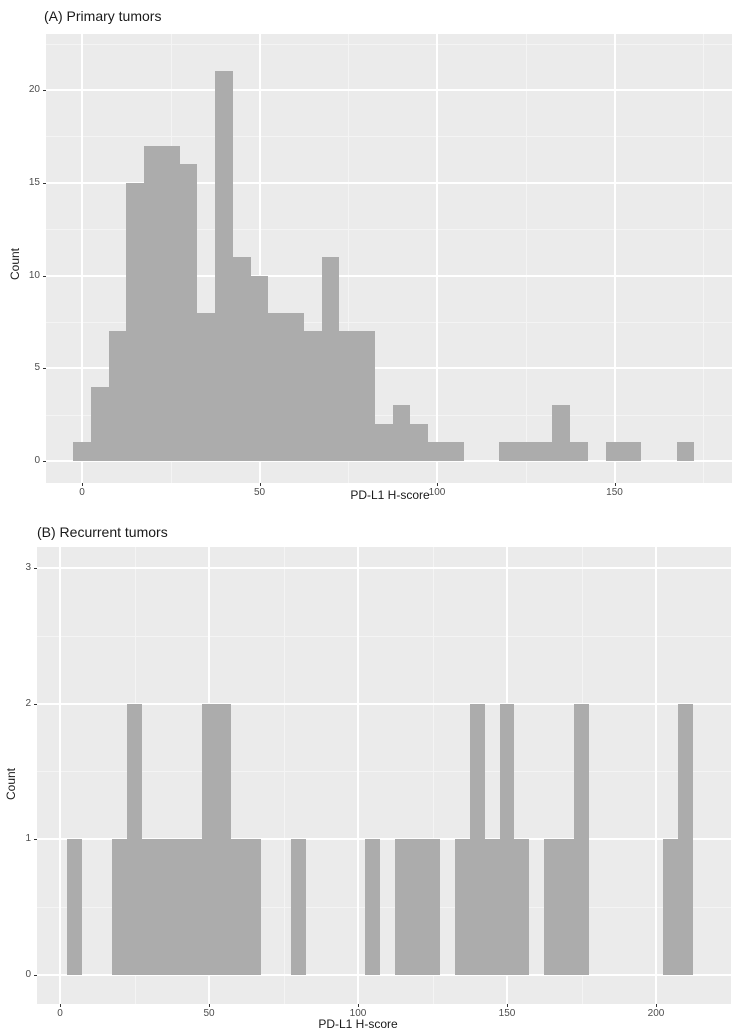 This screenshot has height=1033, width=732. Describe the element at coordinates (34, 89) in the screenshot. I see `y-tick-label: 20` at that location.